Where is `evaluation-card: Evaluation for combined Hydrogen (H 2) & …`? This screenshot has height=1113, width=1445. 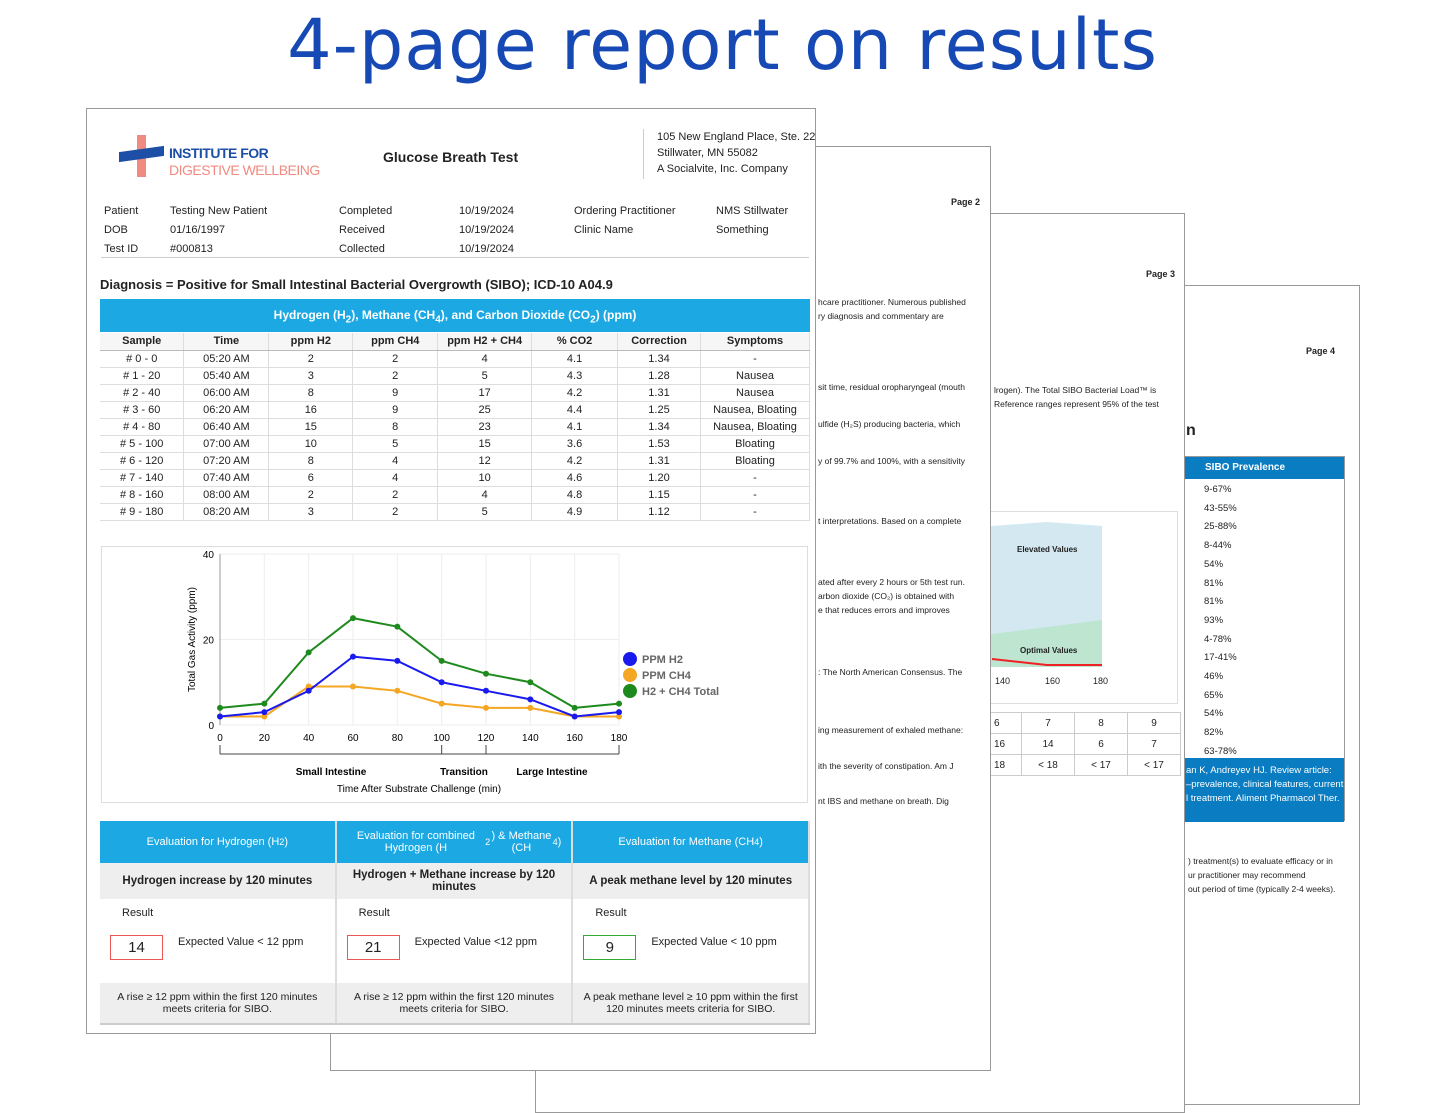 evaluation-card: Evaluation for combined Hydrogen (H 2) & … is located at coordinates (455, 922).